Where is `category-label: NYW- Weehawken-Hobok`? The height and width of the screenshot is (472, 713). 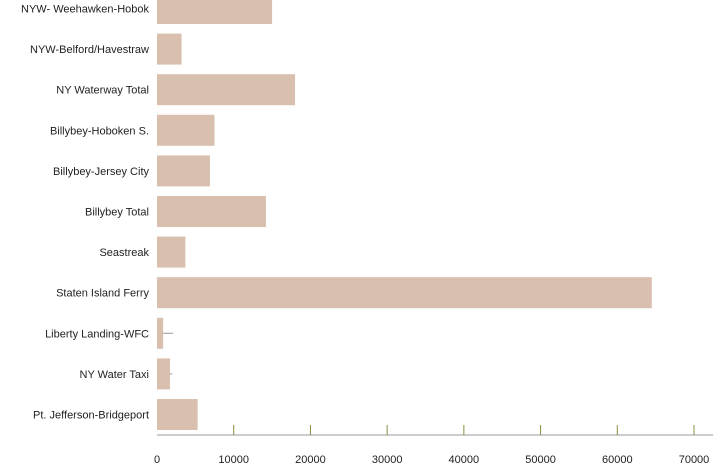
category-label: NYW- Weehawken-Hobok is located at coordinates (85, 10).